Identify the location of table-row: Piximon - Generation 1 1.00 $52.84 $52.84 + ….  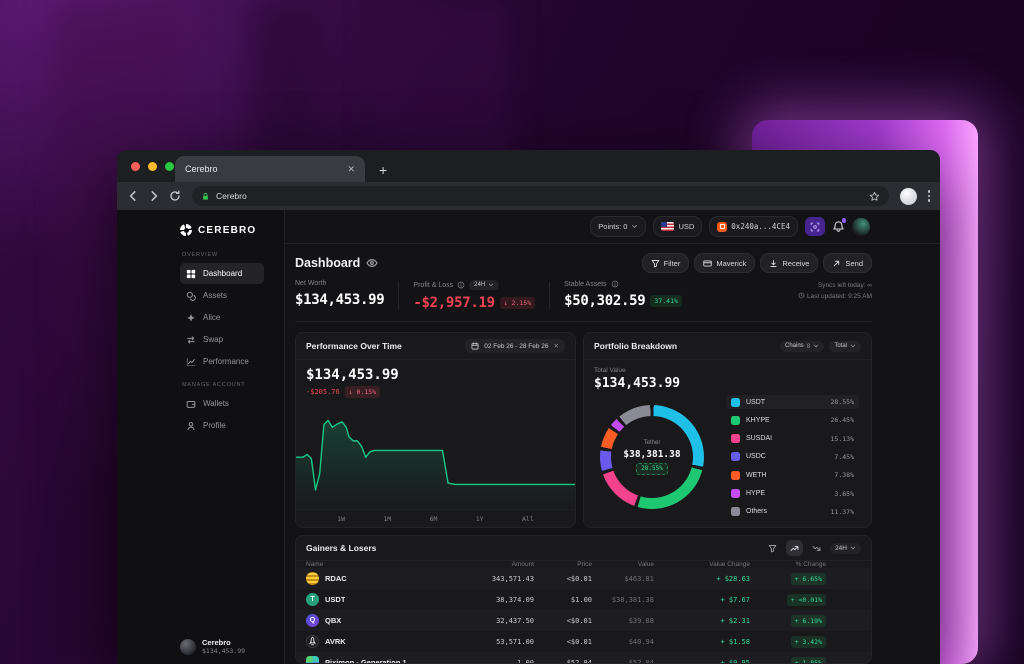
(583, 658).